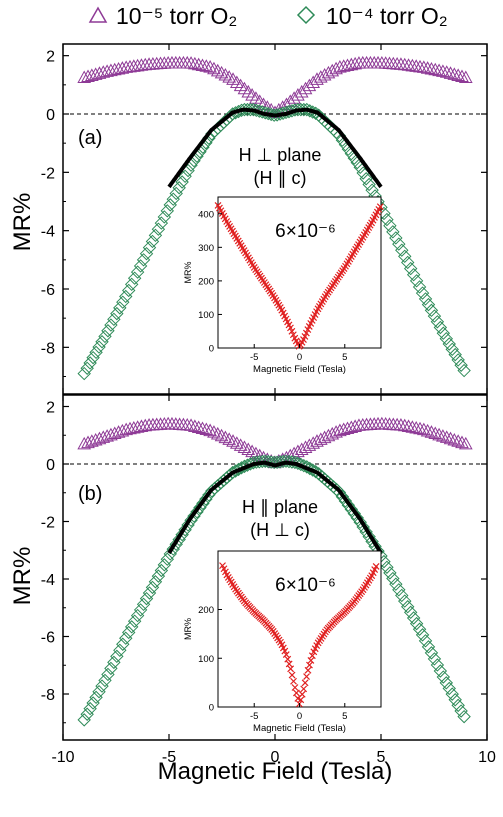  I want to click on panel-b-orientation-c: (H ⊥ c), so click(280, 530).